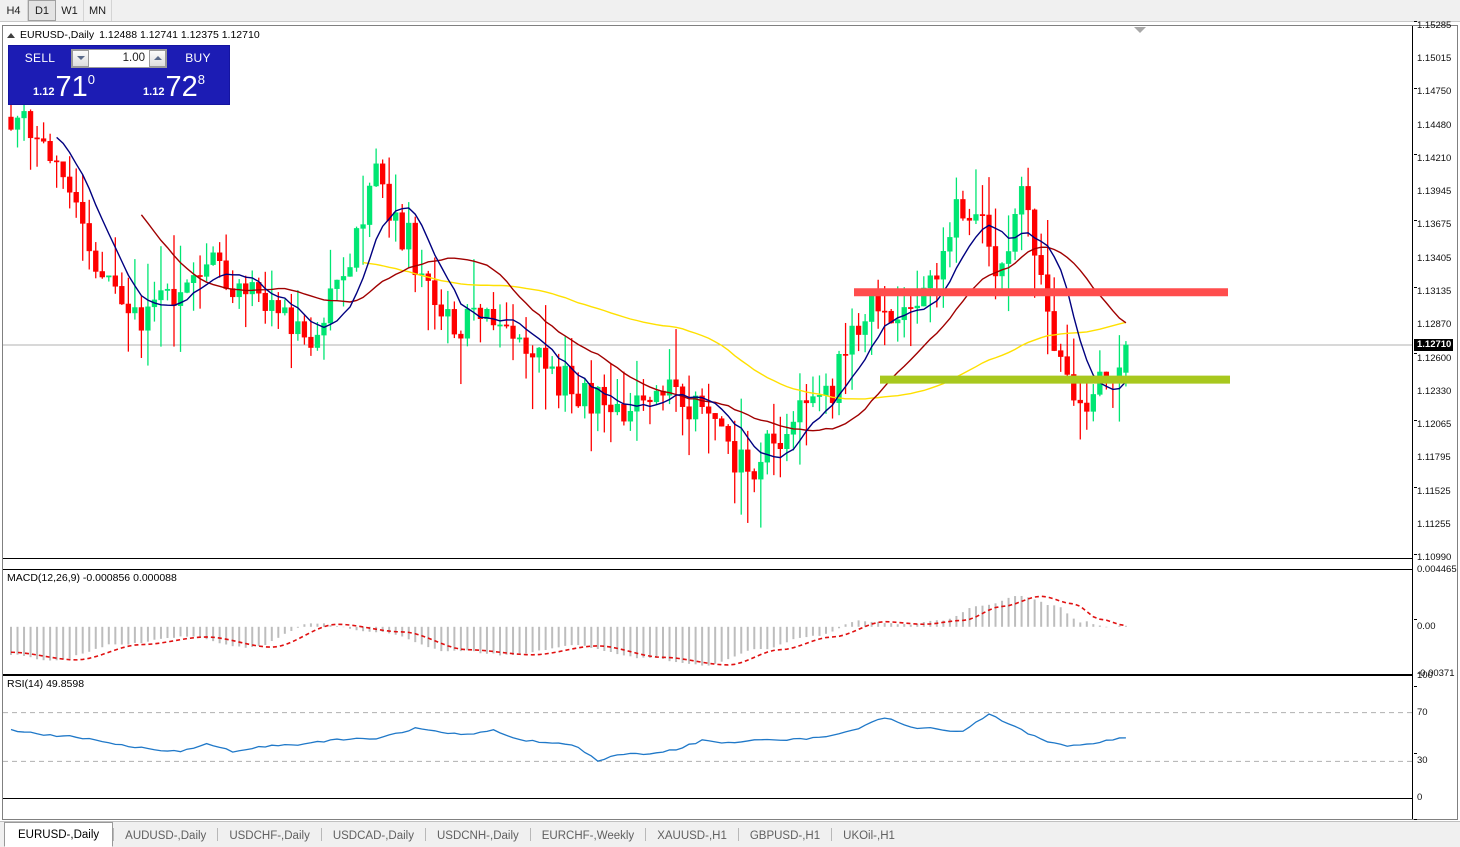 The height and width of the screenshot is (847, 1460). I want to click on sell-price-prefix: 1.12, so click(44, 92).